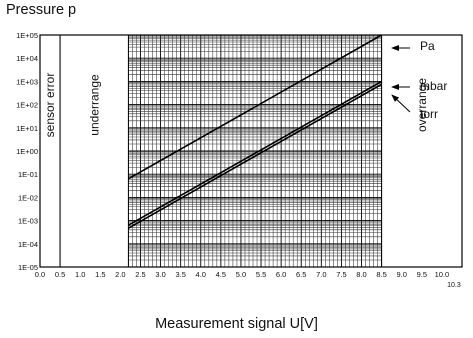  What do you see at coordinates (50, 105) in the screenshot?
I see `region-label: sensor error` at bounding box center [50, 105].